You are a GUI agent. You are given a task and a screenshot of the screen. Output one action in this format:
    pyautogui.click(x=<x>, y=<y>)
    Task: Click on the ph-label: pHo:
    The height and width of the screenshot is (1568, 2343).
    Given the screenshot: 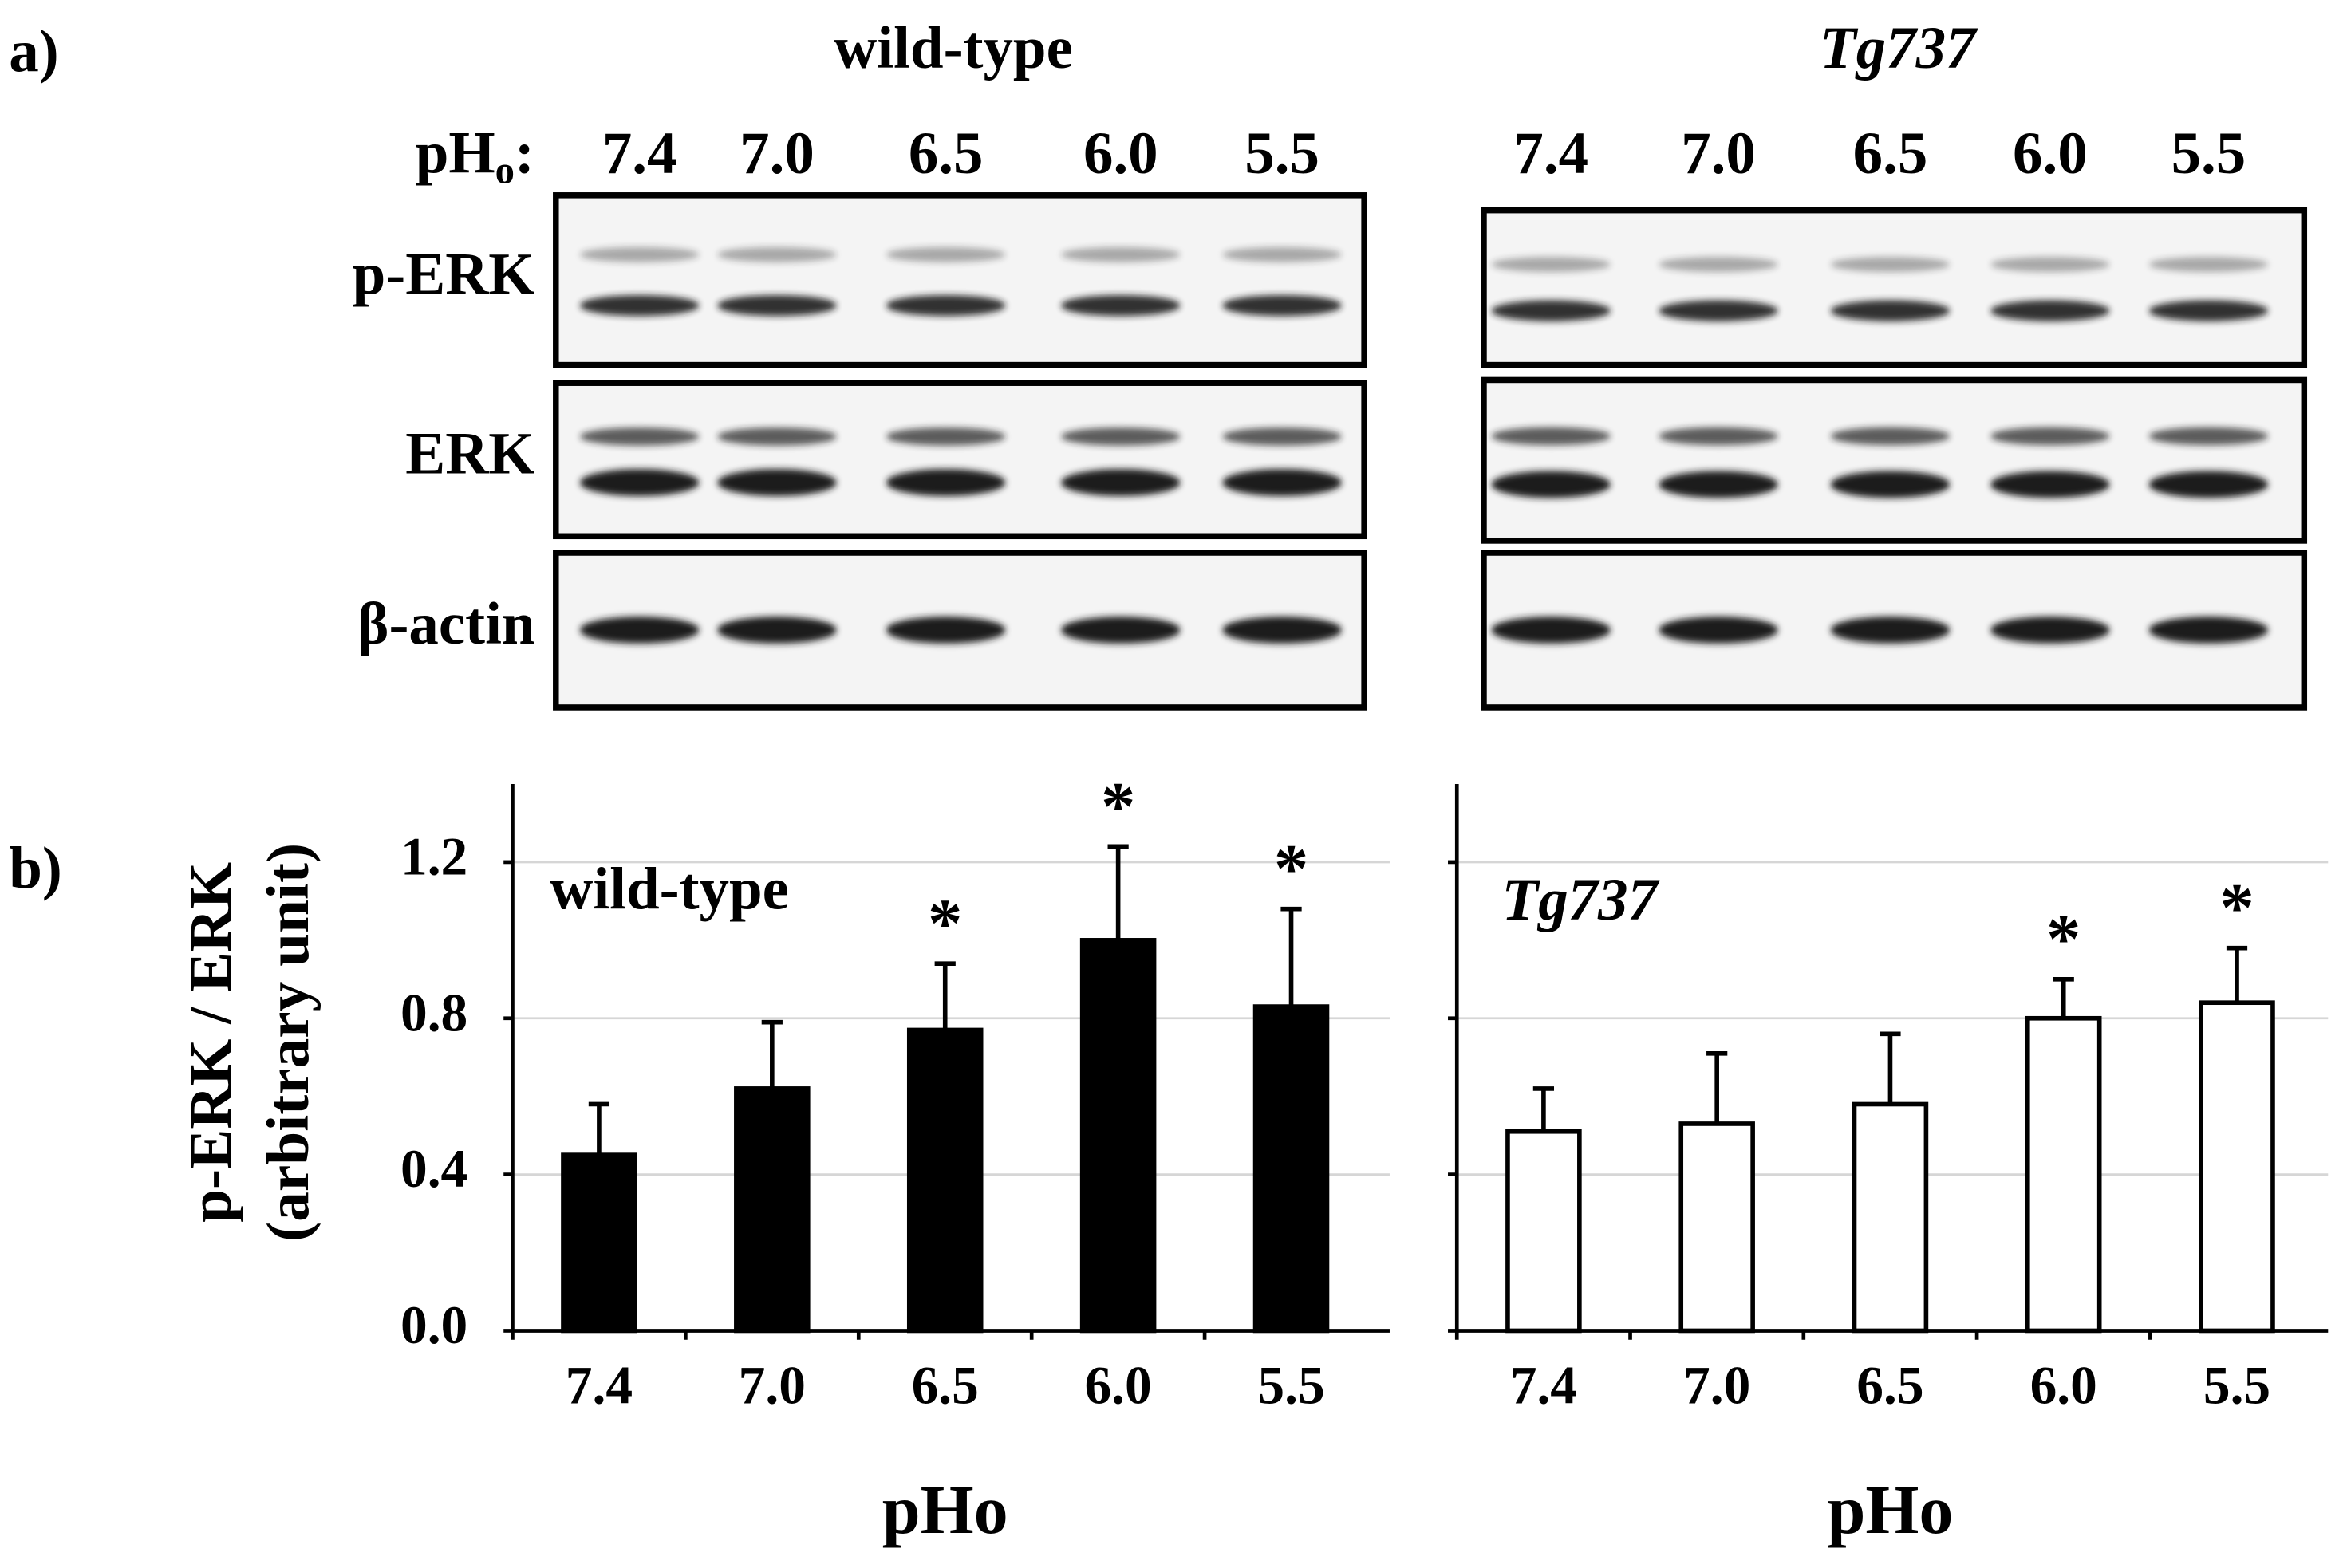 What is the action you would take?
    pyautogui.click(x=475, y=156)
    